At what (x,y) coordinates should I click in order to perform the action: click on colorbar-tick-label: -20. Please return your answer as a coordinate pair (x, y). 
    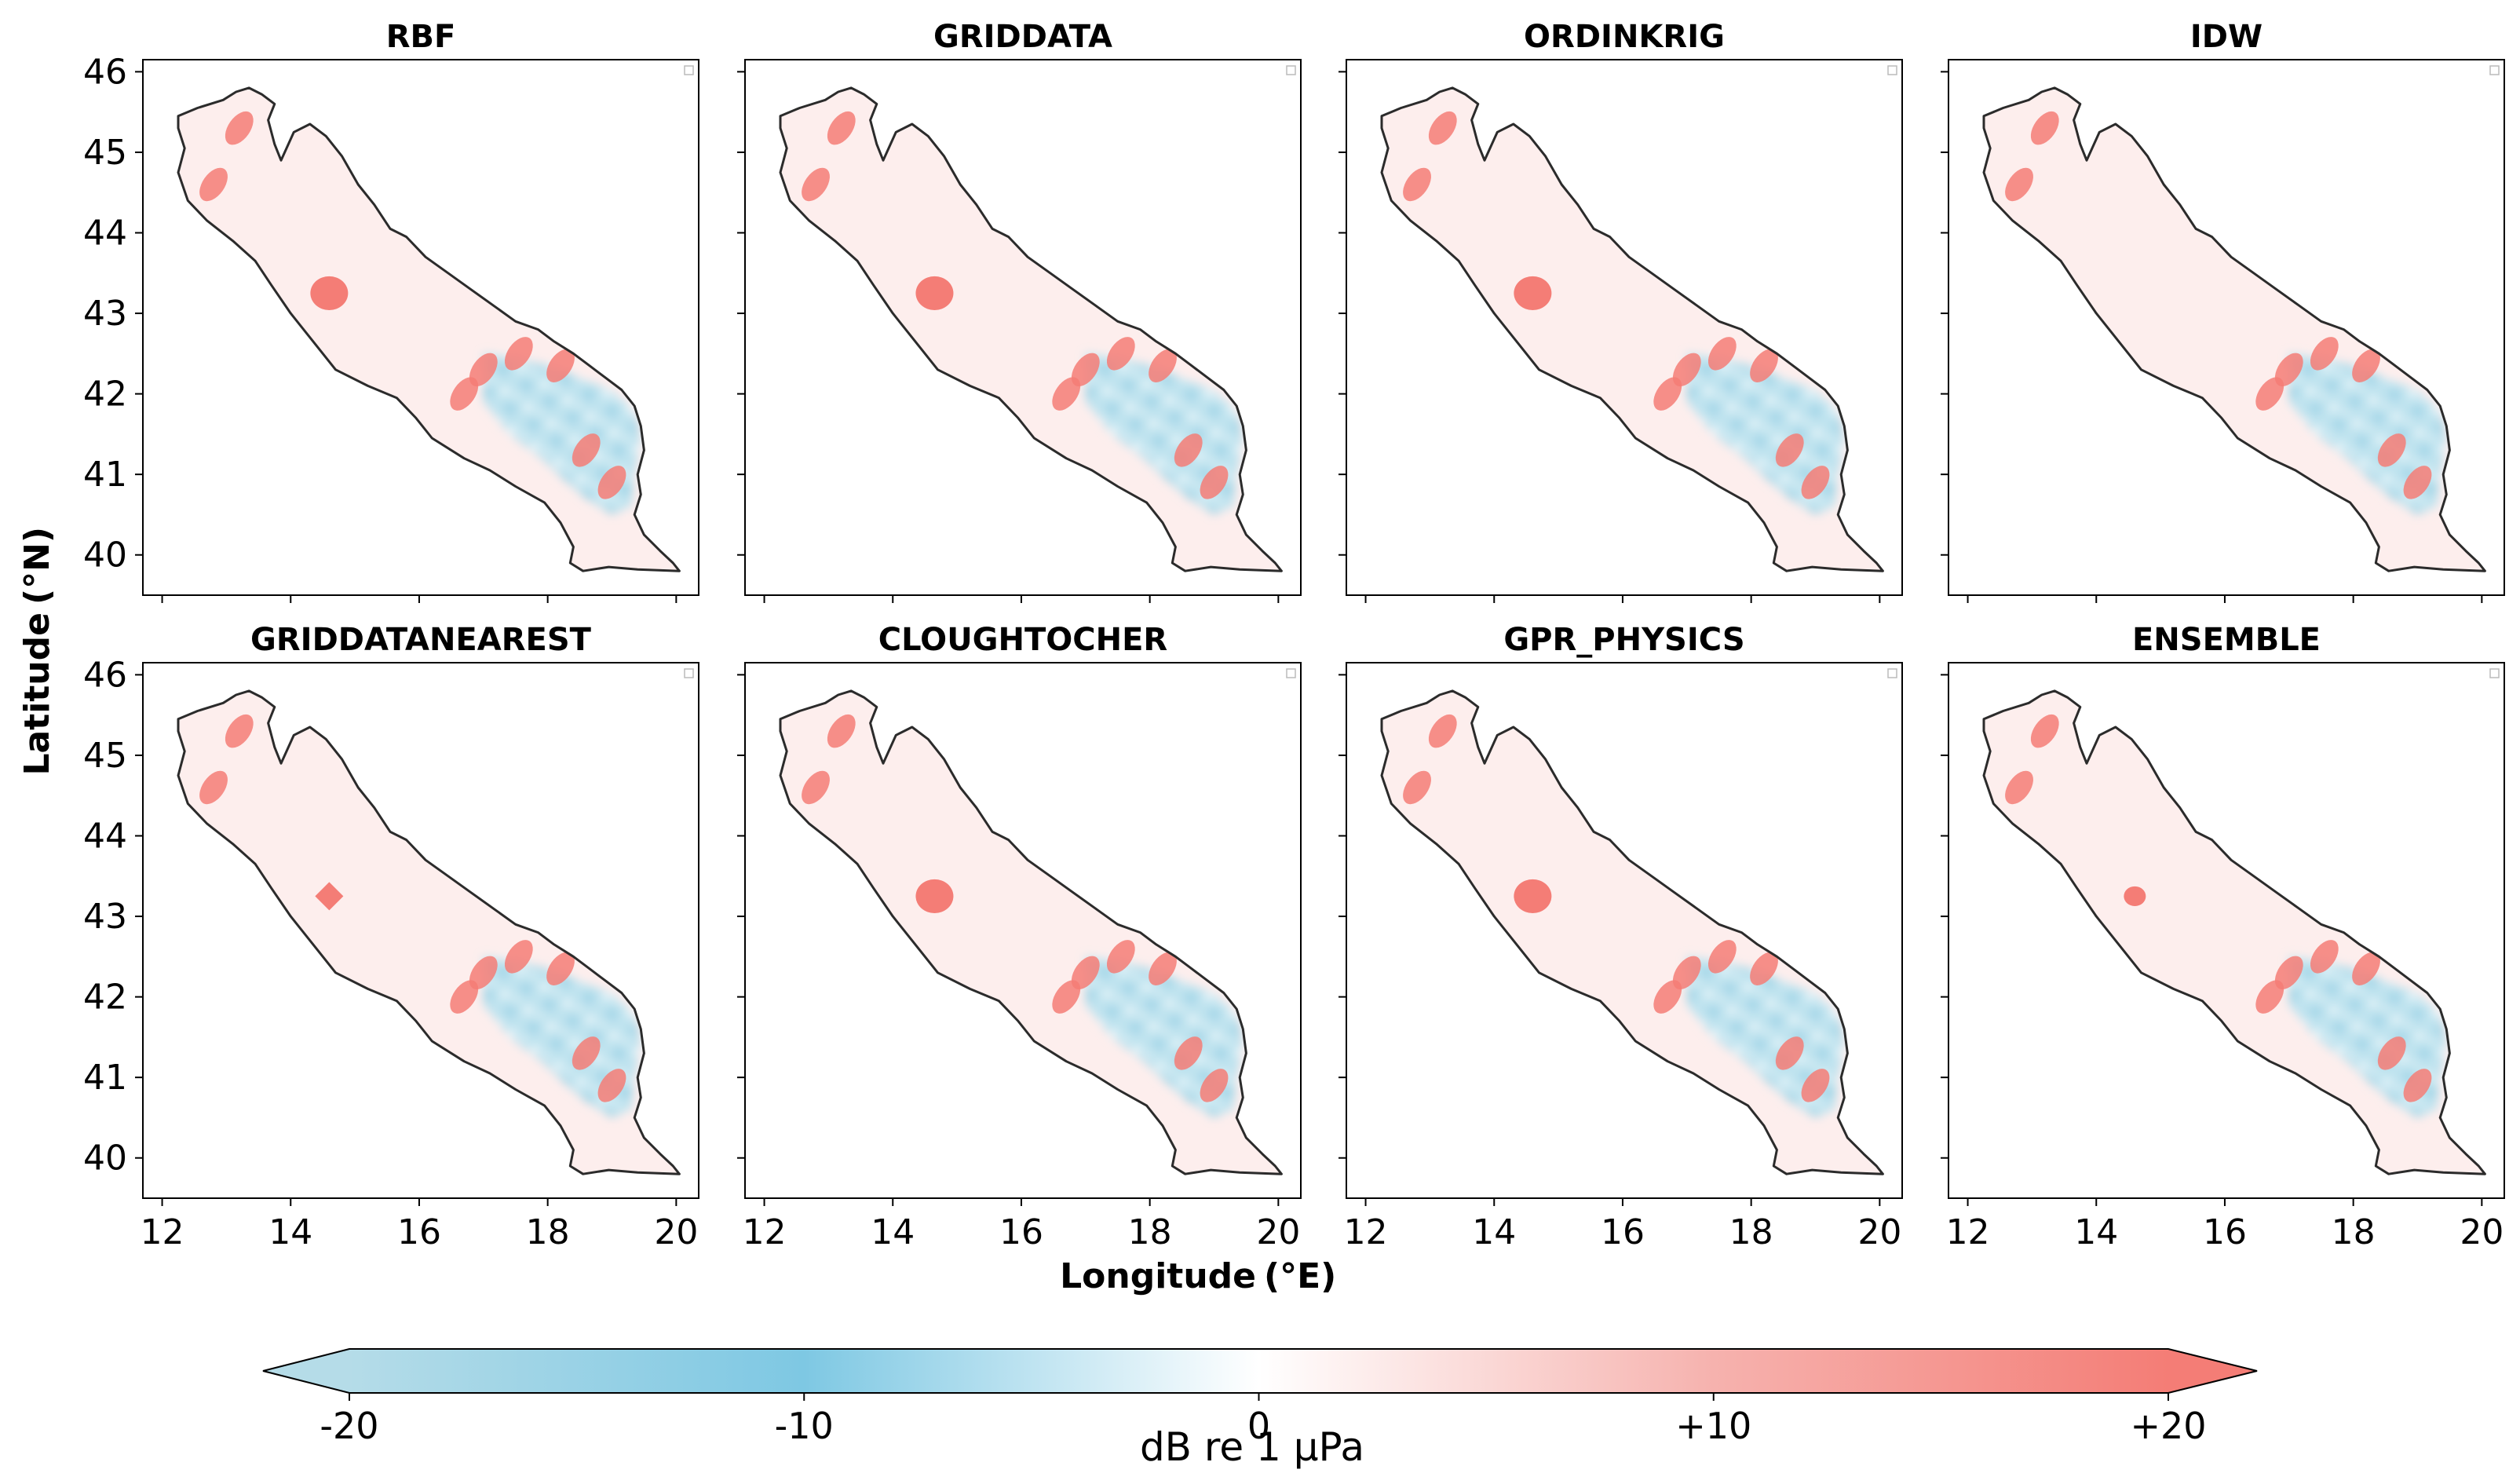
    Looking at the image, I should click on (349, 1426).